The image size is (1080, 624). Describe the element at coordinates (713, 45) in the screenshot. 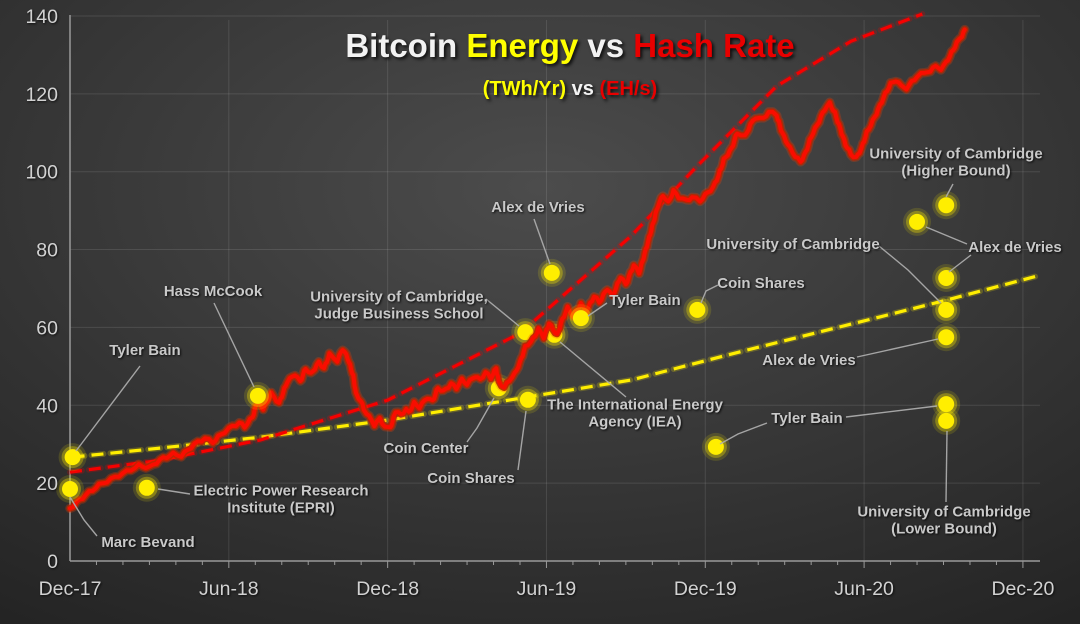

I see `chart-title-segment: Hash Rate` at that location.